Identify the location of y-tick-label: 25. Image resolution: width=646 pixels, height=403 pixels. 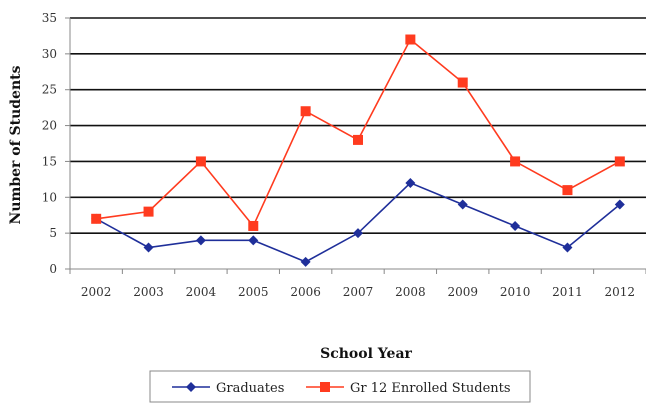
(49, 90).